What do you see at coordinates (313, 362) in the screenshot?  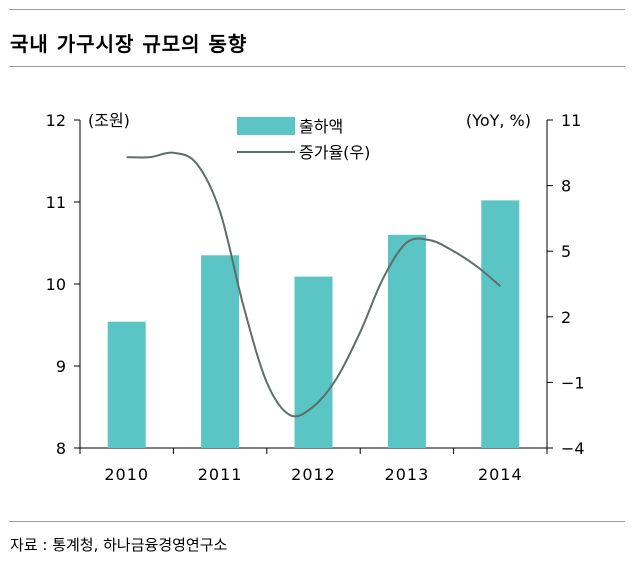 I see `bar-2012` at bounding box center [313, 362].